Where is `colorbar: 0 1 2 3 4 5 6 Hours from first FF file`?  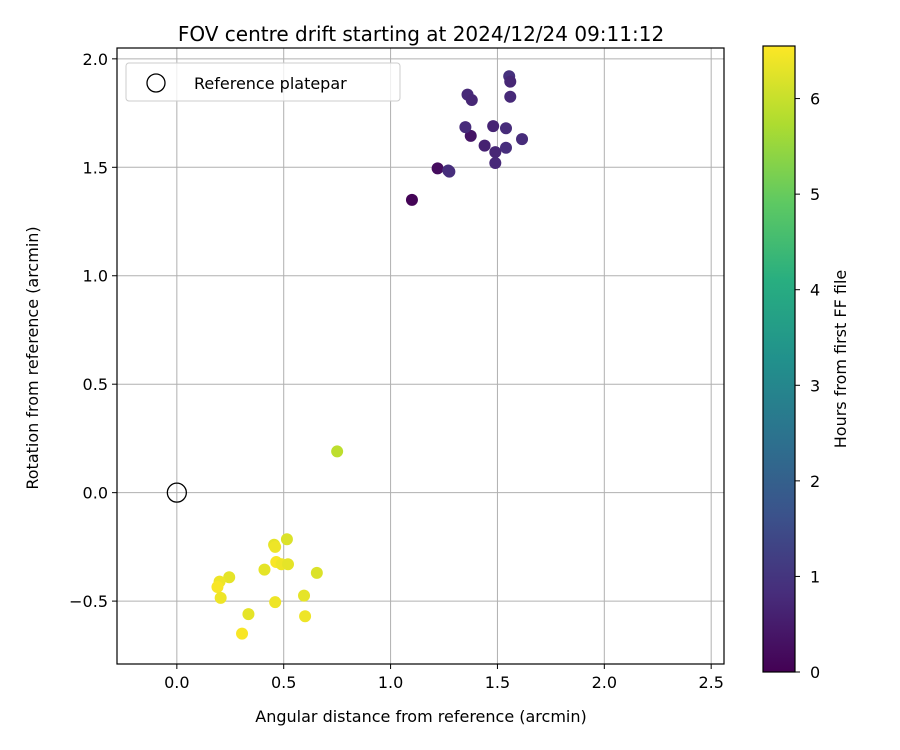 colorbar: 0 1 2 3 4 5 6 Hours from first FF file is located at coordinates (806, 363).